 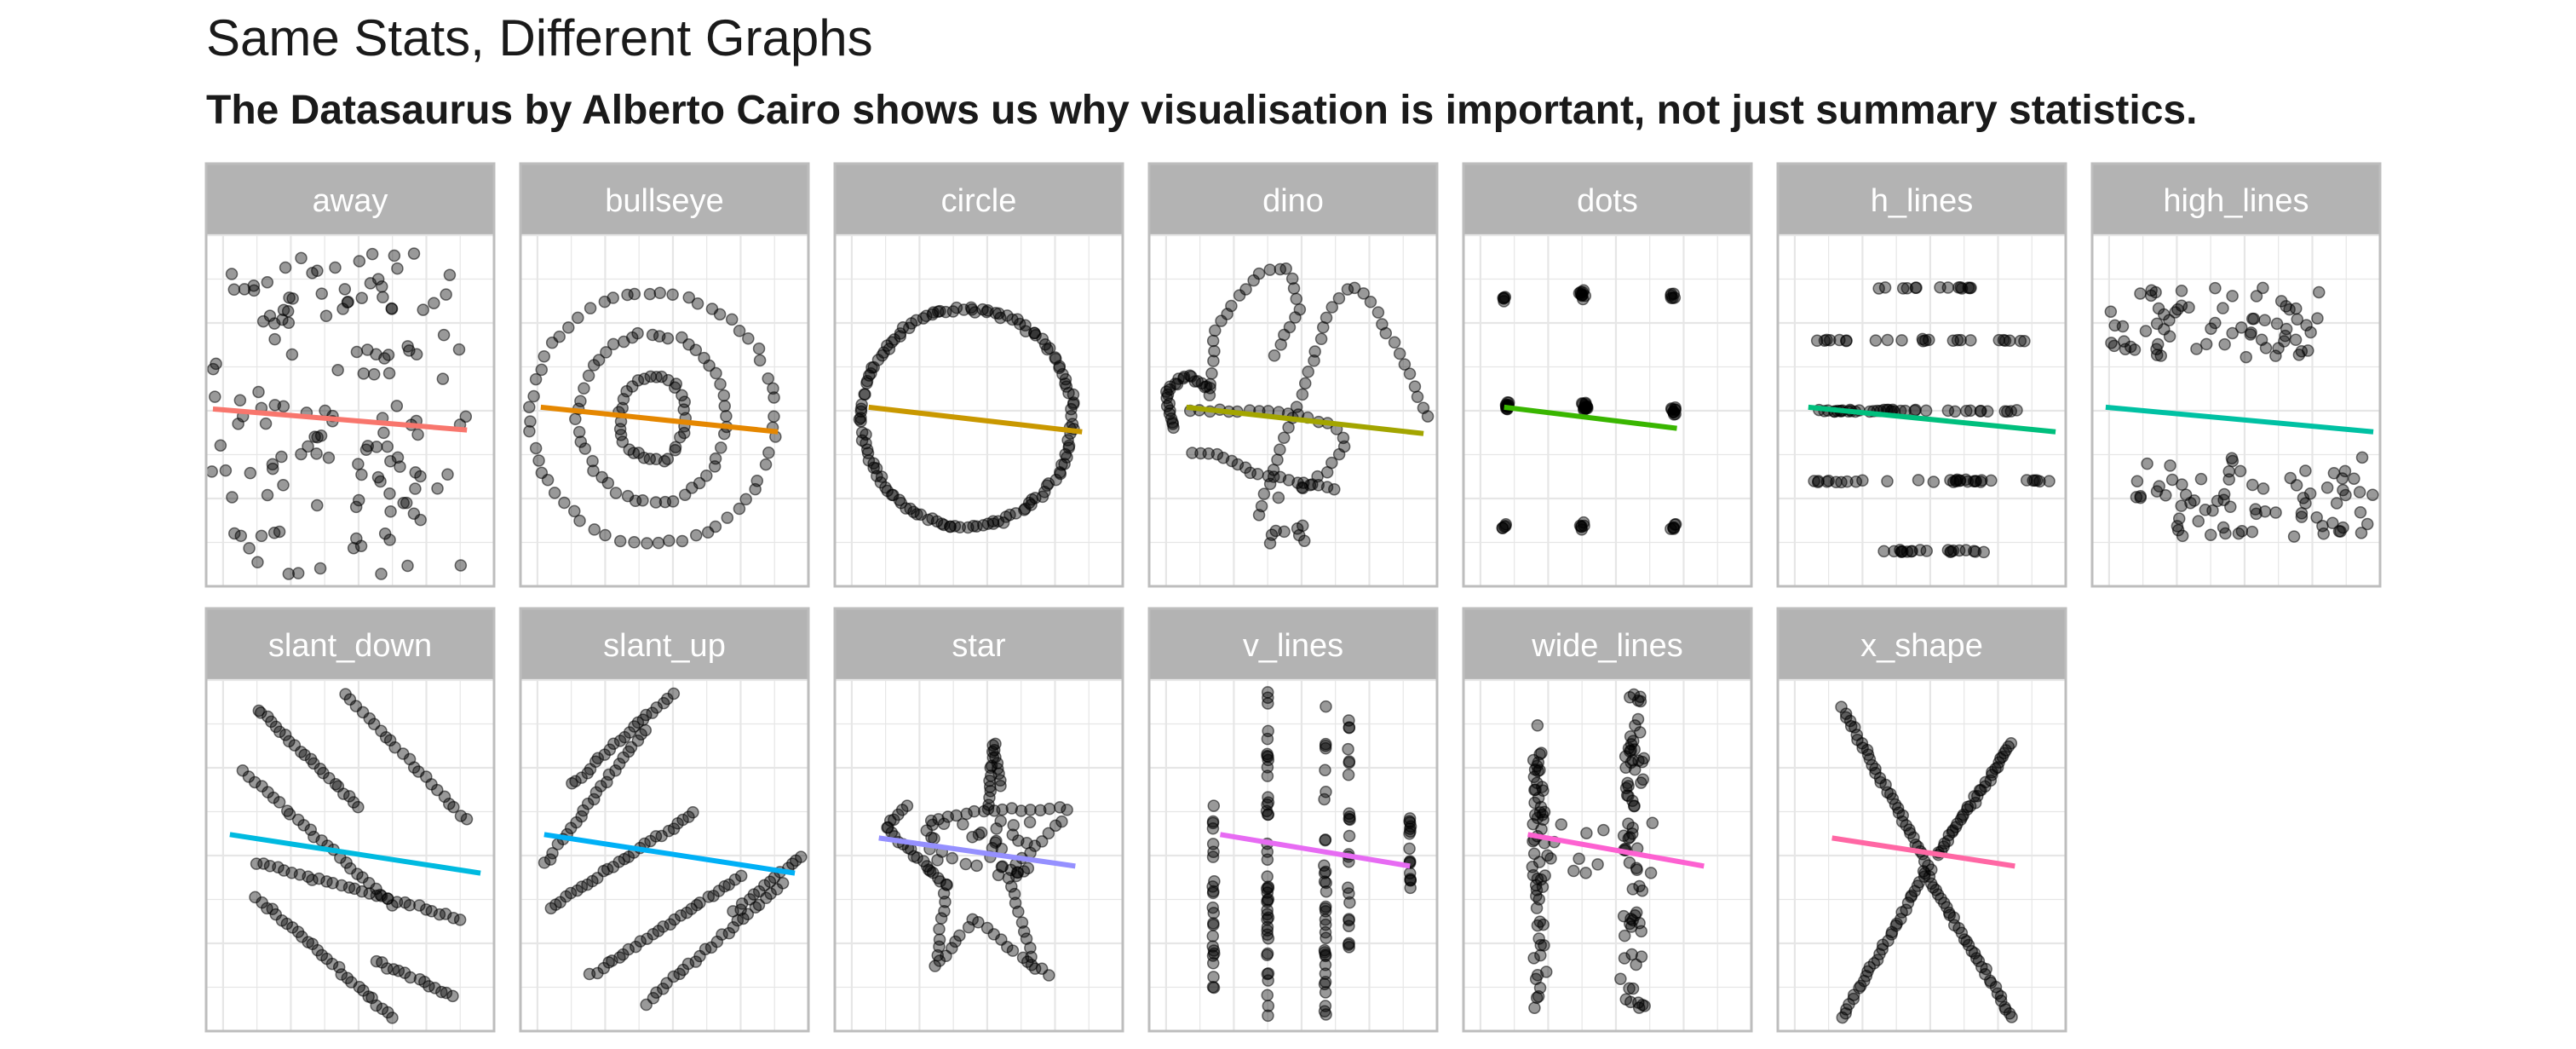 What do you see at coordinates (350, 820) in the screenshot?
I see `facet-slant_down: slant_down` at bounding box center [350, 820].